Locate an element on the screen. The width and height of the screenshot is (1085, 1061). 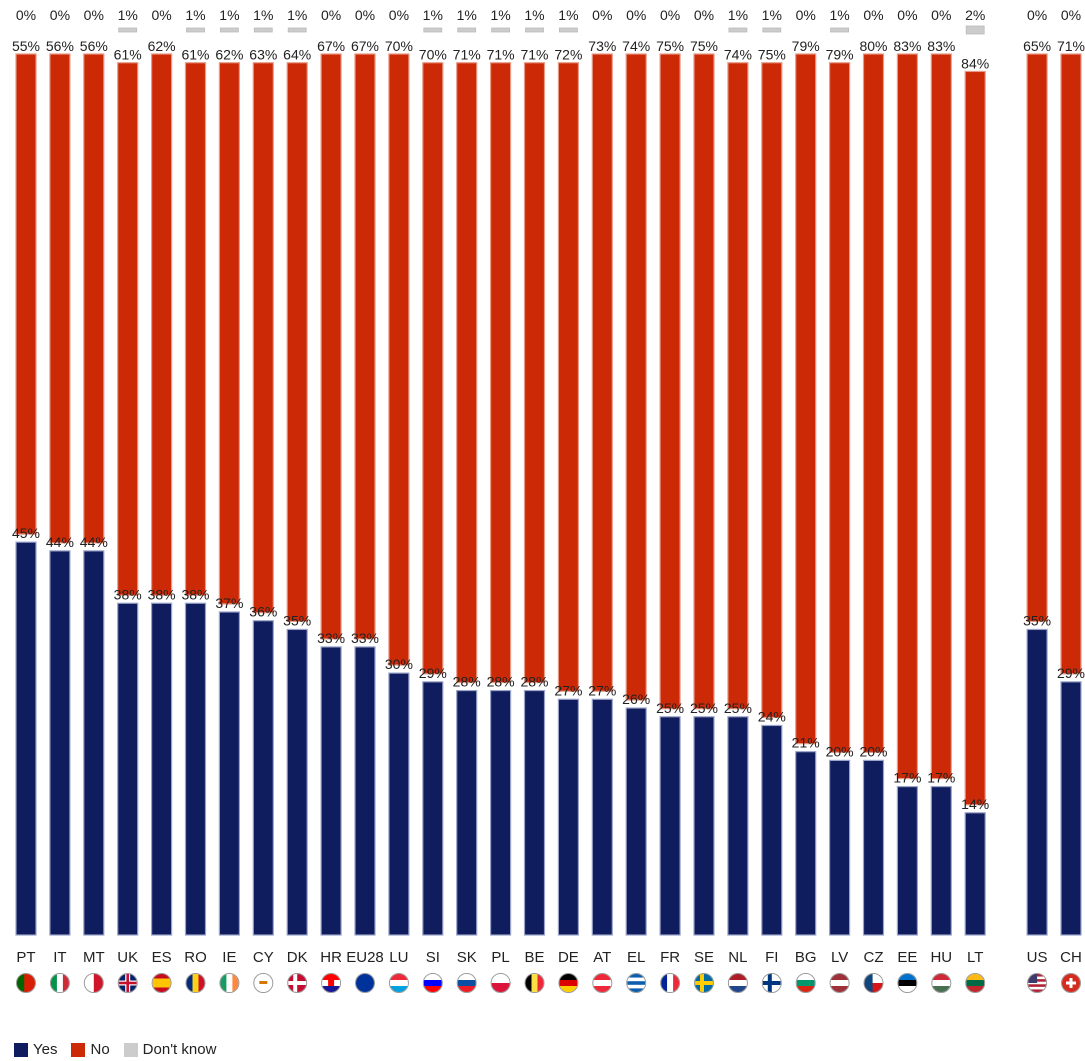
bar-dont-know-nl is located at coordinates (738, 30).